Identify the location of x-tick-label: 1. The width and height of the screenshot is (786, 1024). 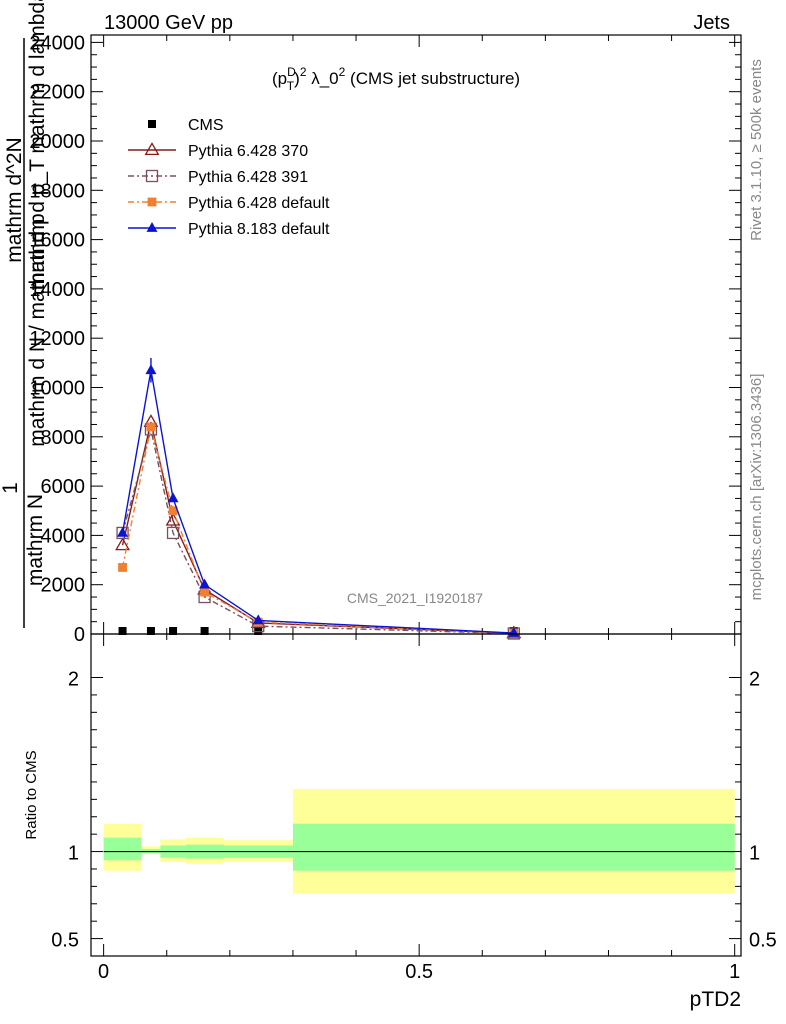
(734, 972).